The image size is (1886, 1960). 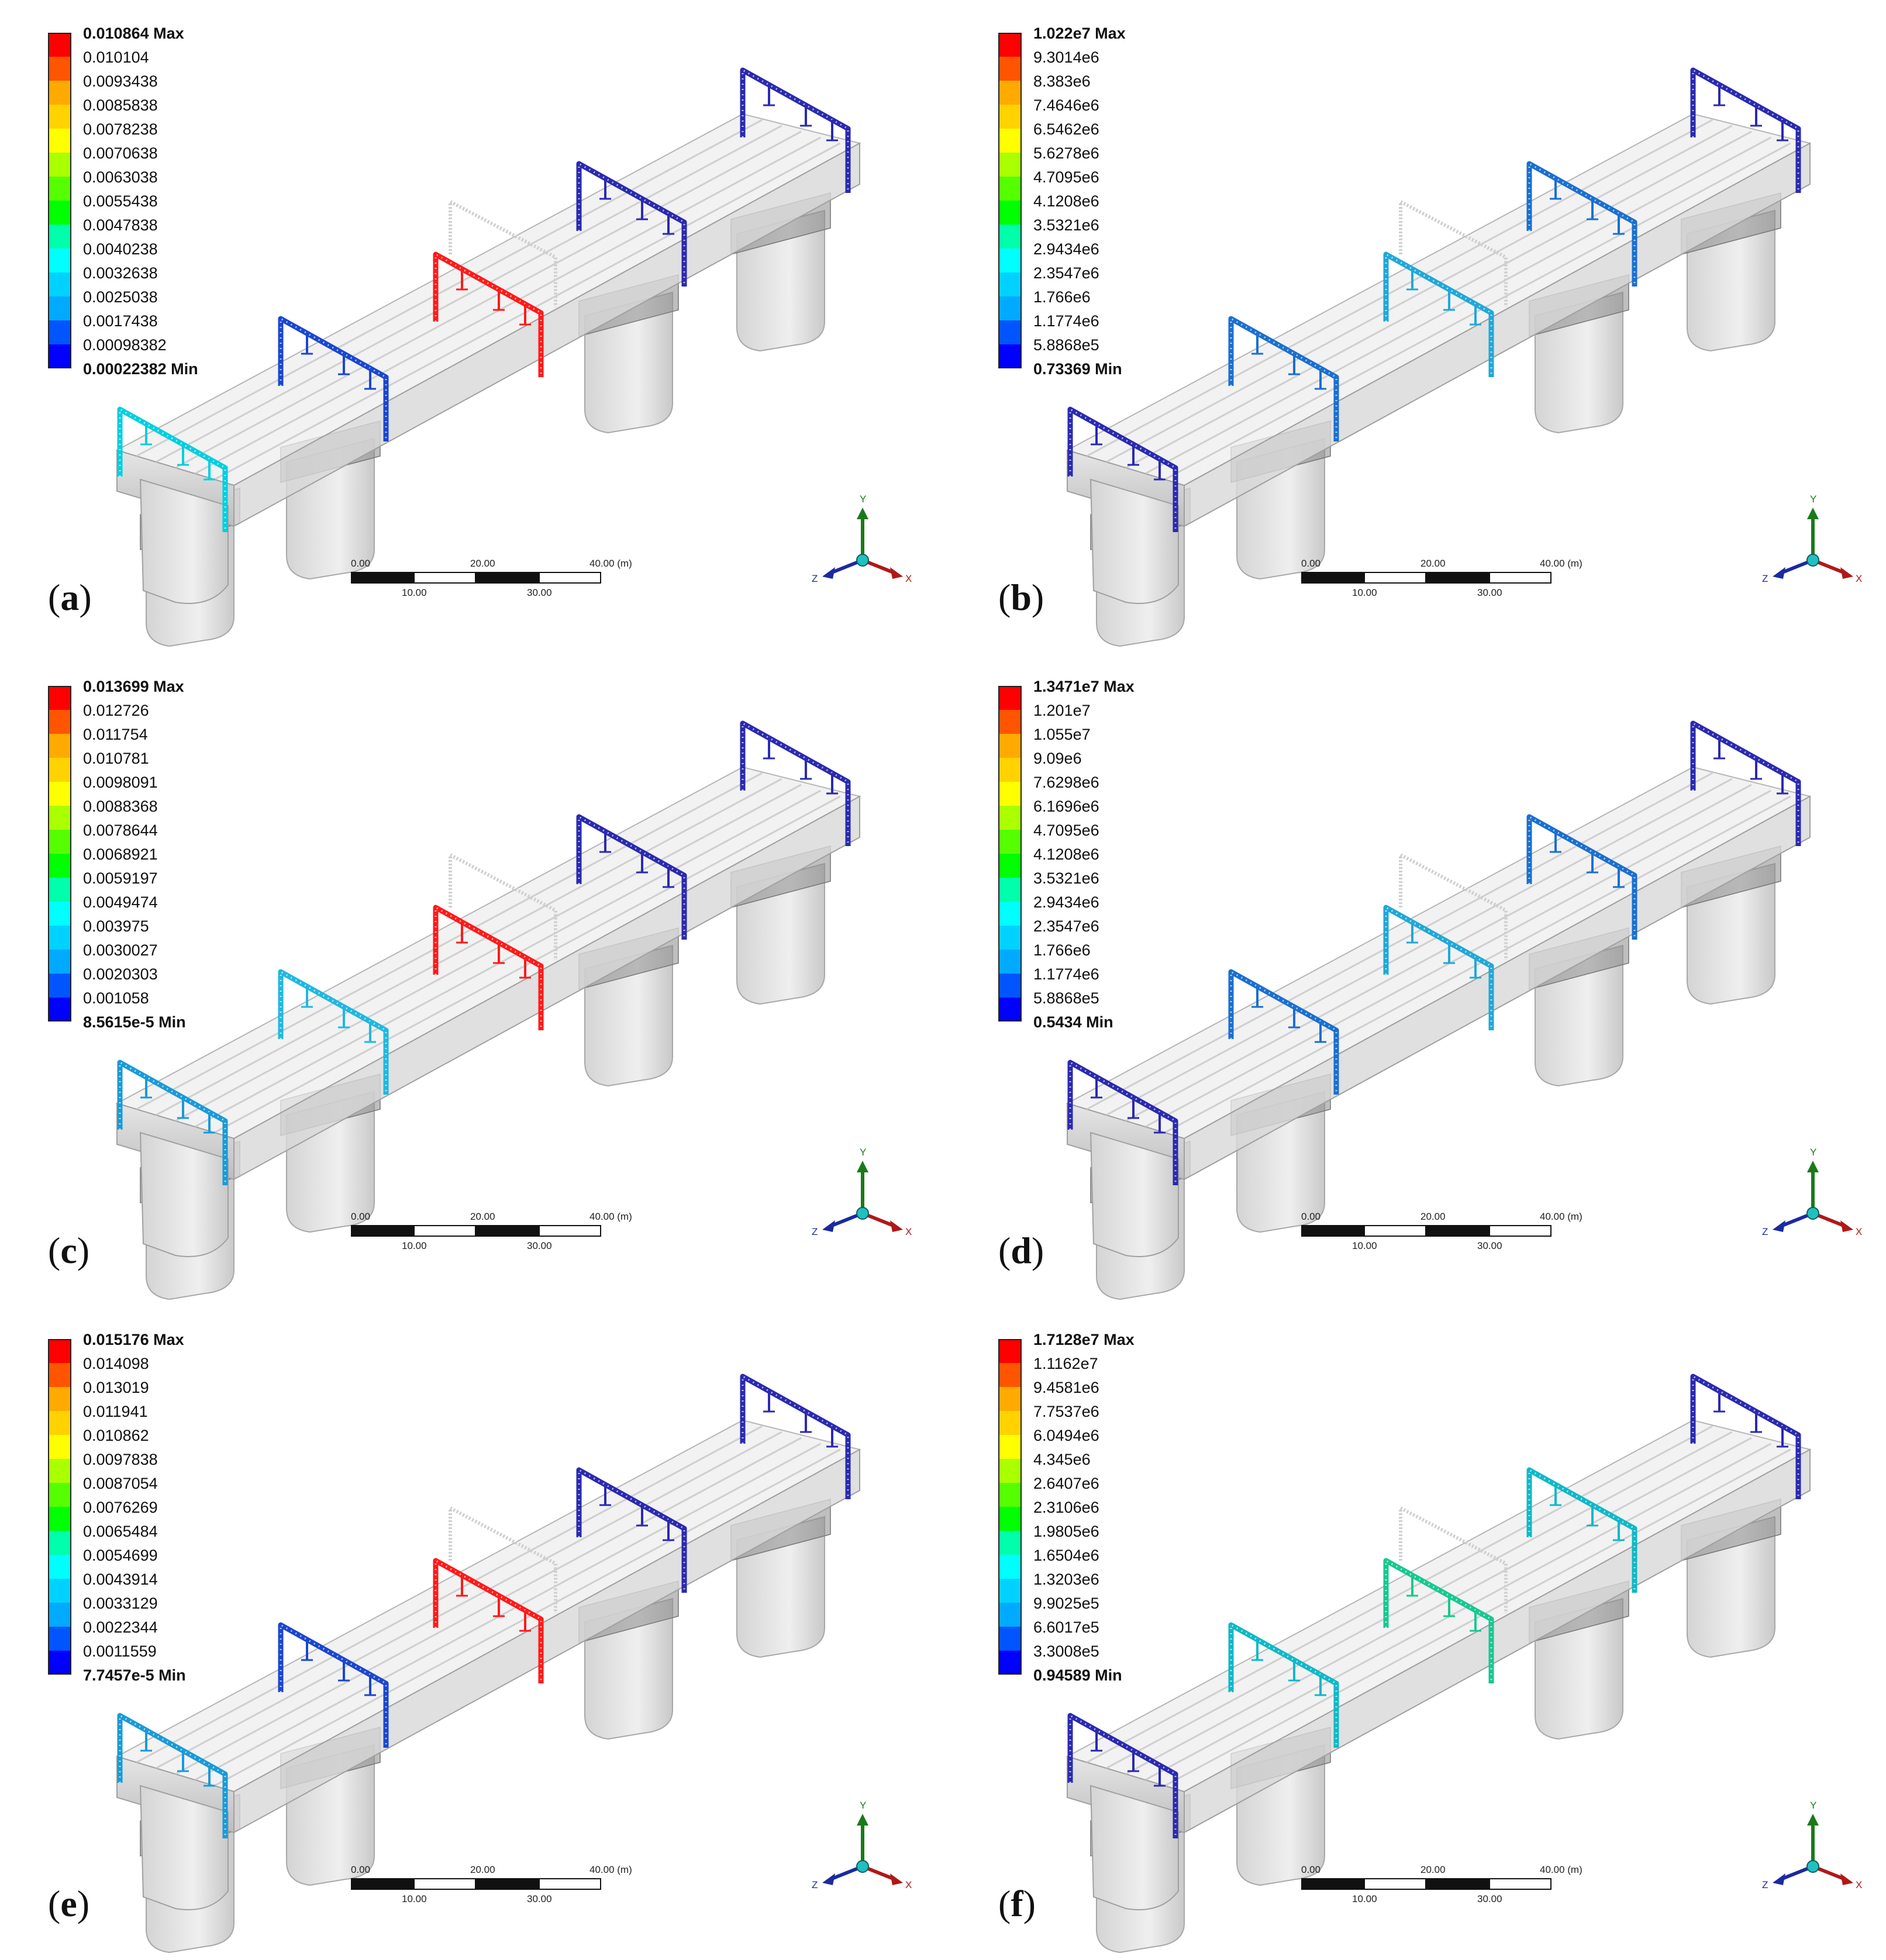 What do you see at coordinates (1066, 273) in the screenshot?
I see `legend-label: 2.3547e6` at bounding box center [1066, 273].